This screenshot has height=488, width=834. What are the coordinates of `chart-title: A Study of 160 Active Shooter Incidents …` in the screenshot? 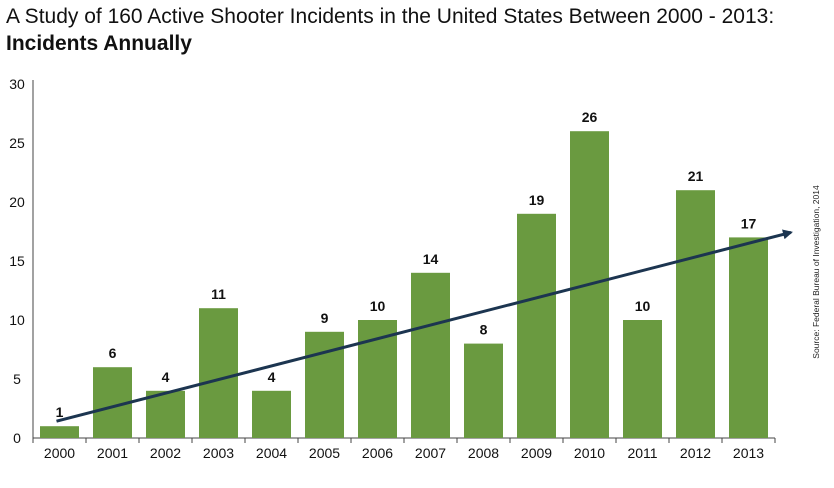 It's located at (390, 16).